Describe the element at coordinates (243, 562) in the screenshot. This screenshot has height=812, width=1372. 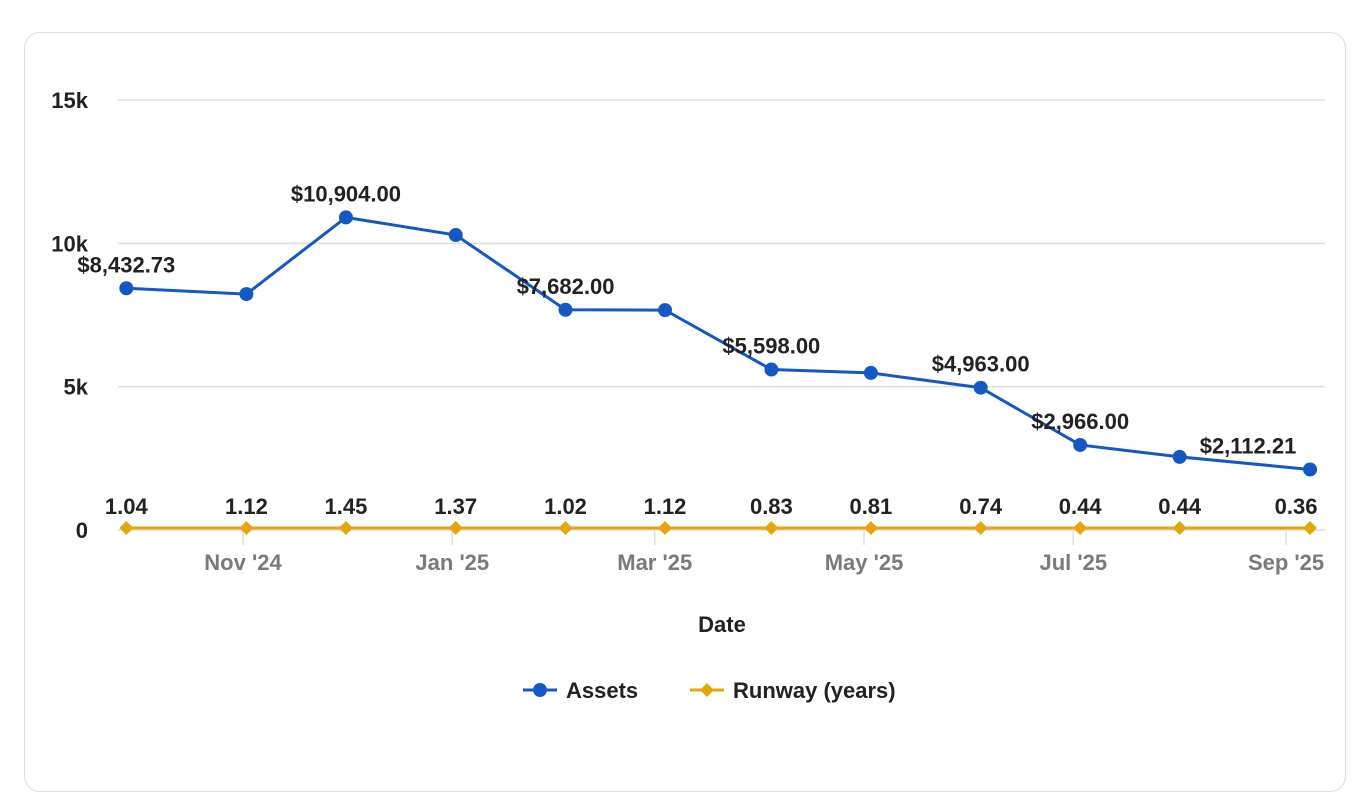
I see `x-tick-label: Nov '24` at that location.